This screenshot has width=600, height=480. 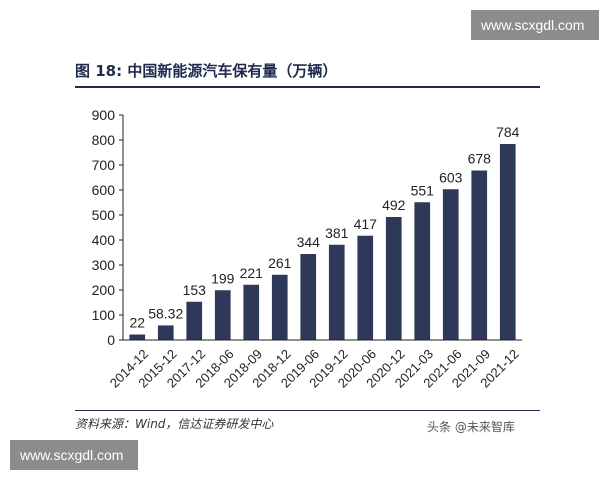 What do you see at coordinates (104, 215) in the screenshot?
I see `y-tick-label: 500` at bounding box center [104, 215].